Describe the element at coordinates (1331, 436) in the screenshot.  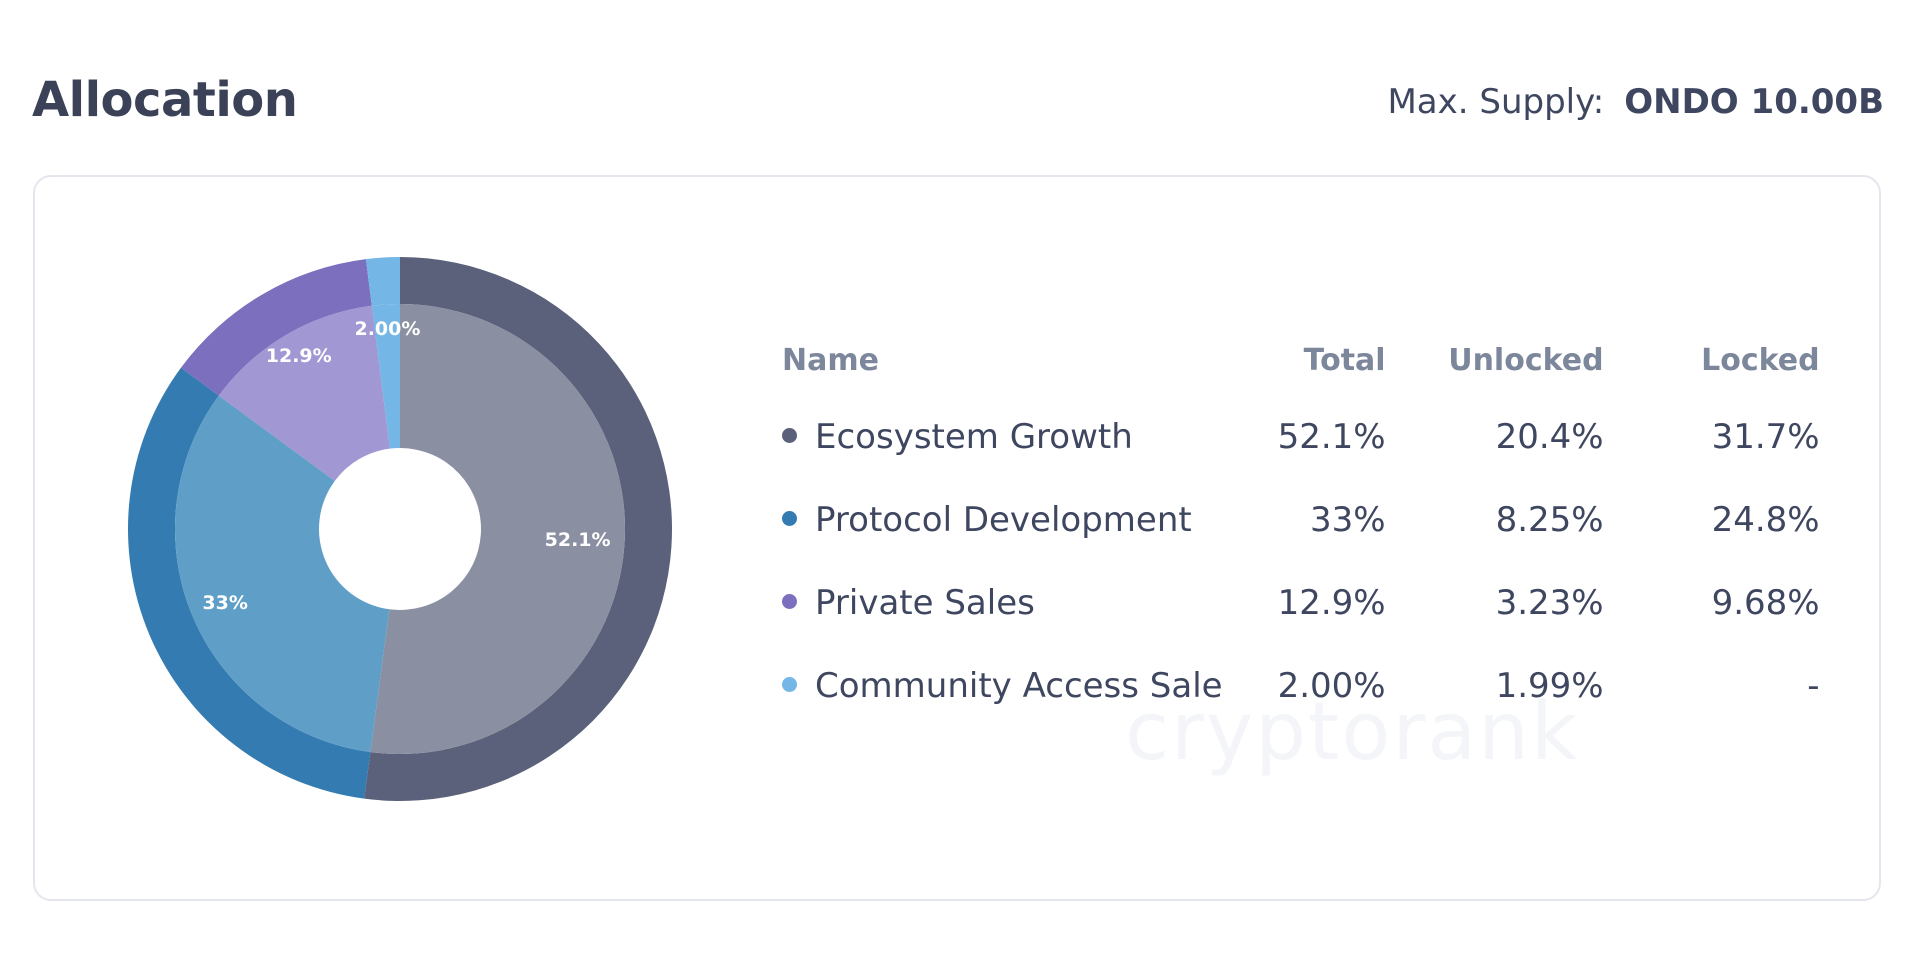
I see `allocation-total: 52.1%` at that location.